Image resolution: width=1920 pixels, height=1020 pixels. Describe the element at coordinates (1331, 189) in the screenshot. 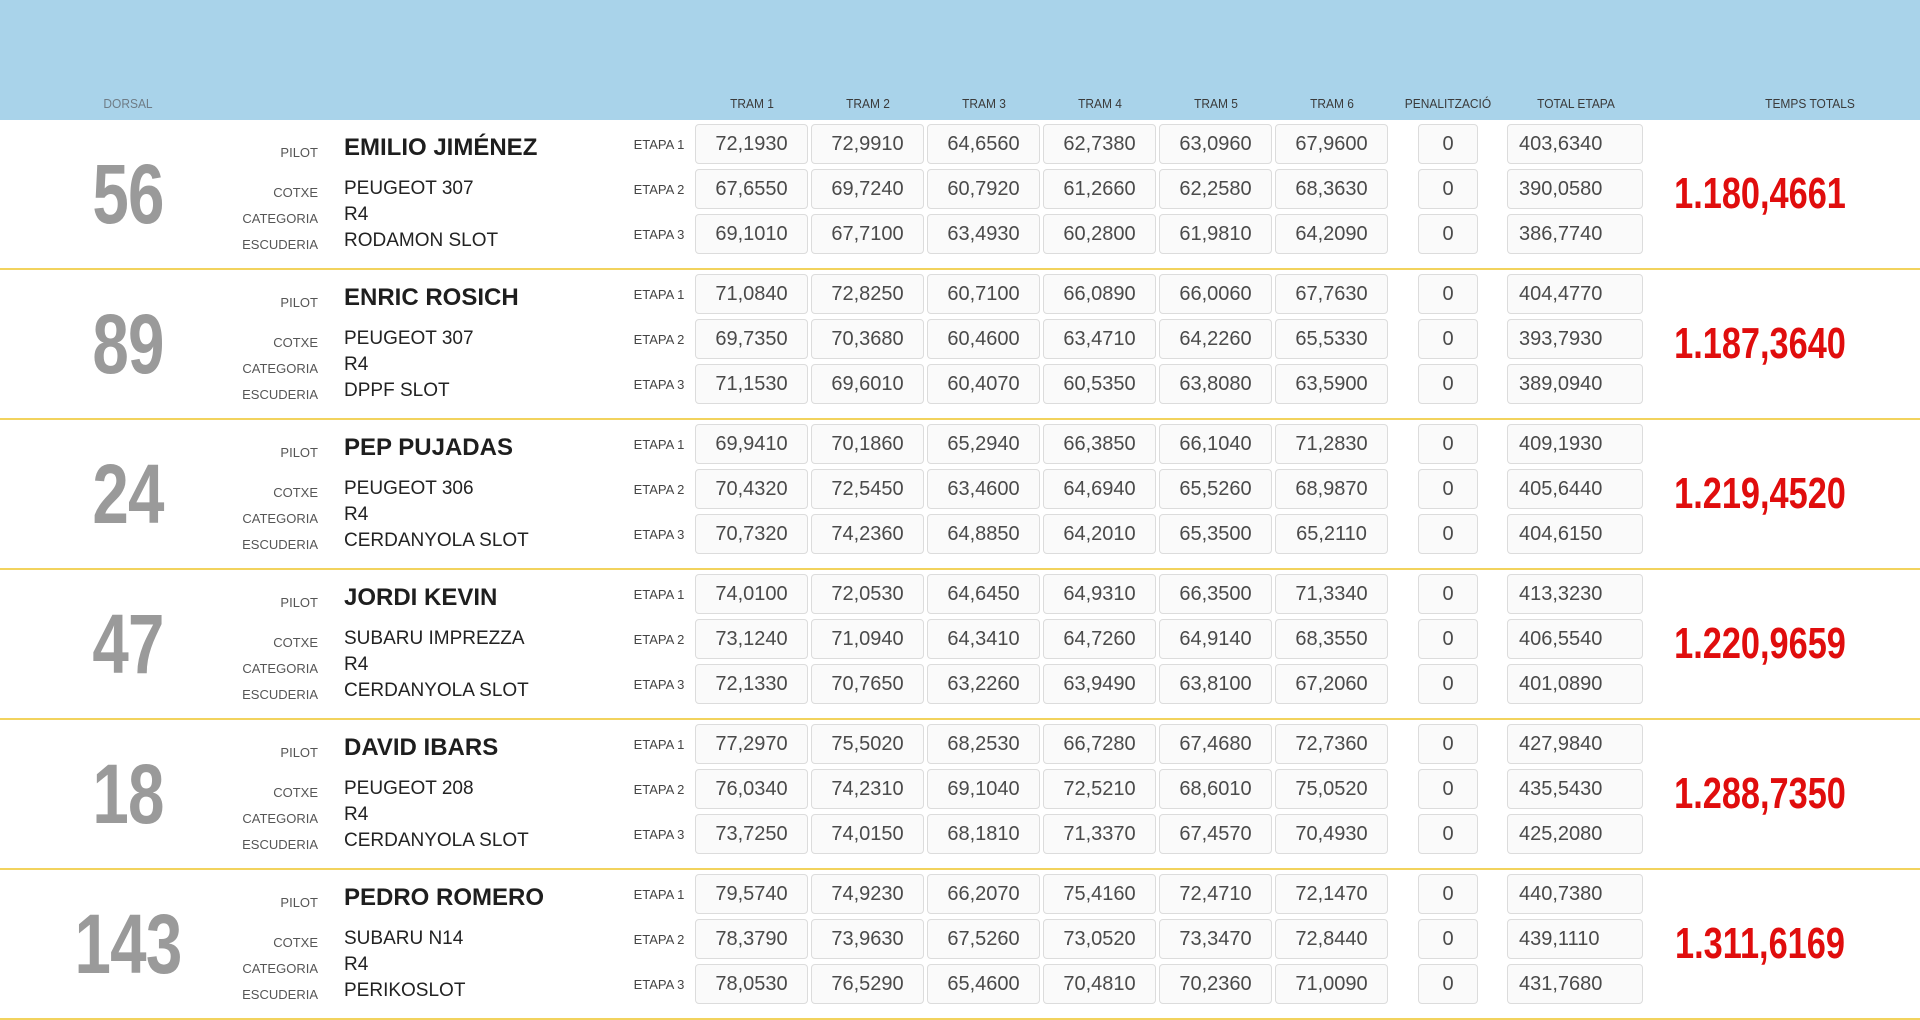

I see `tram-time: 68,3630` at that location.